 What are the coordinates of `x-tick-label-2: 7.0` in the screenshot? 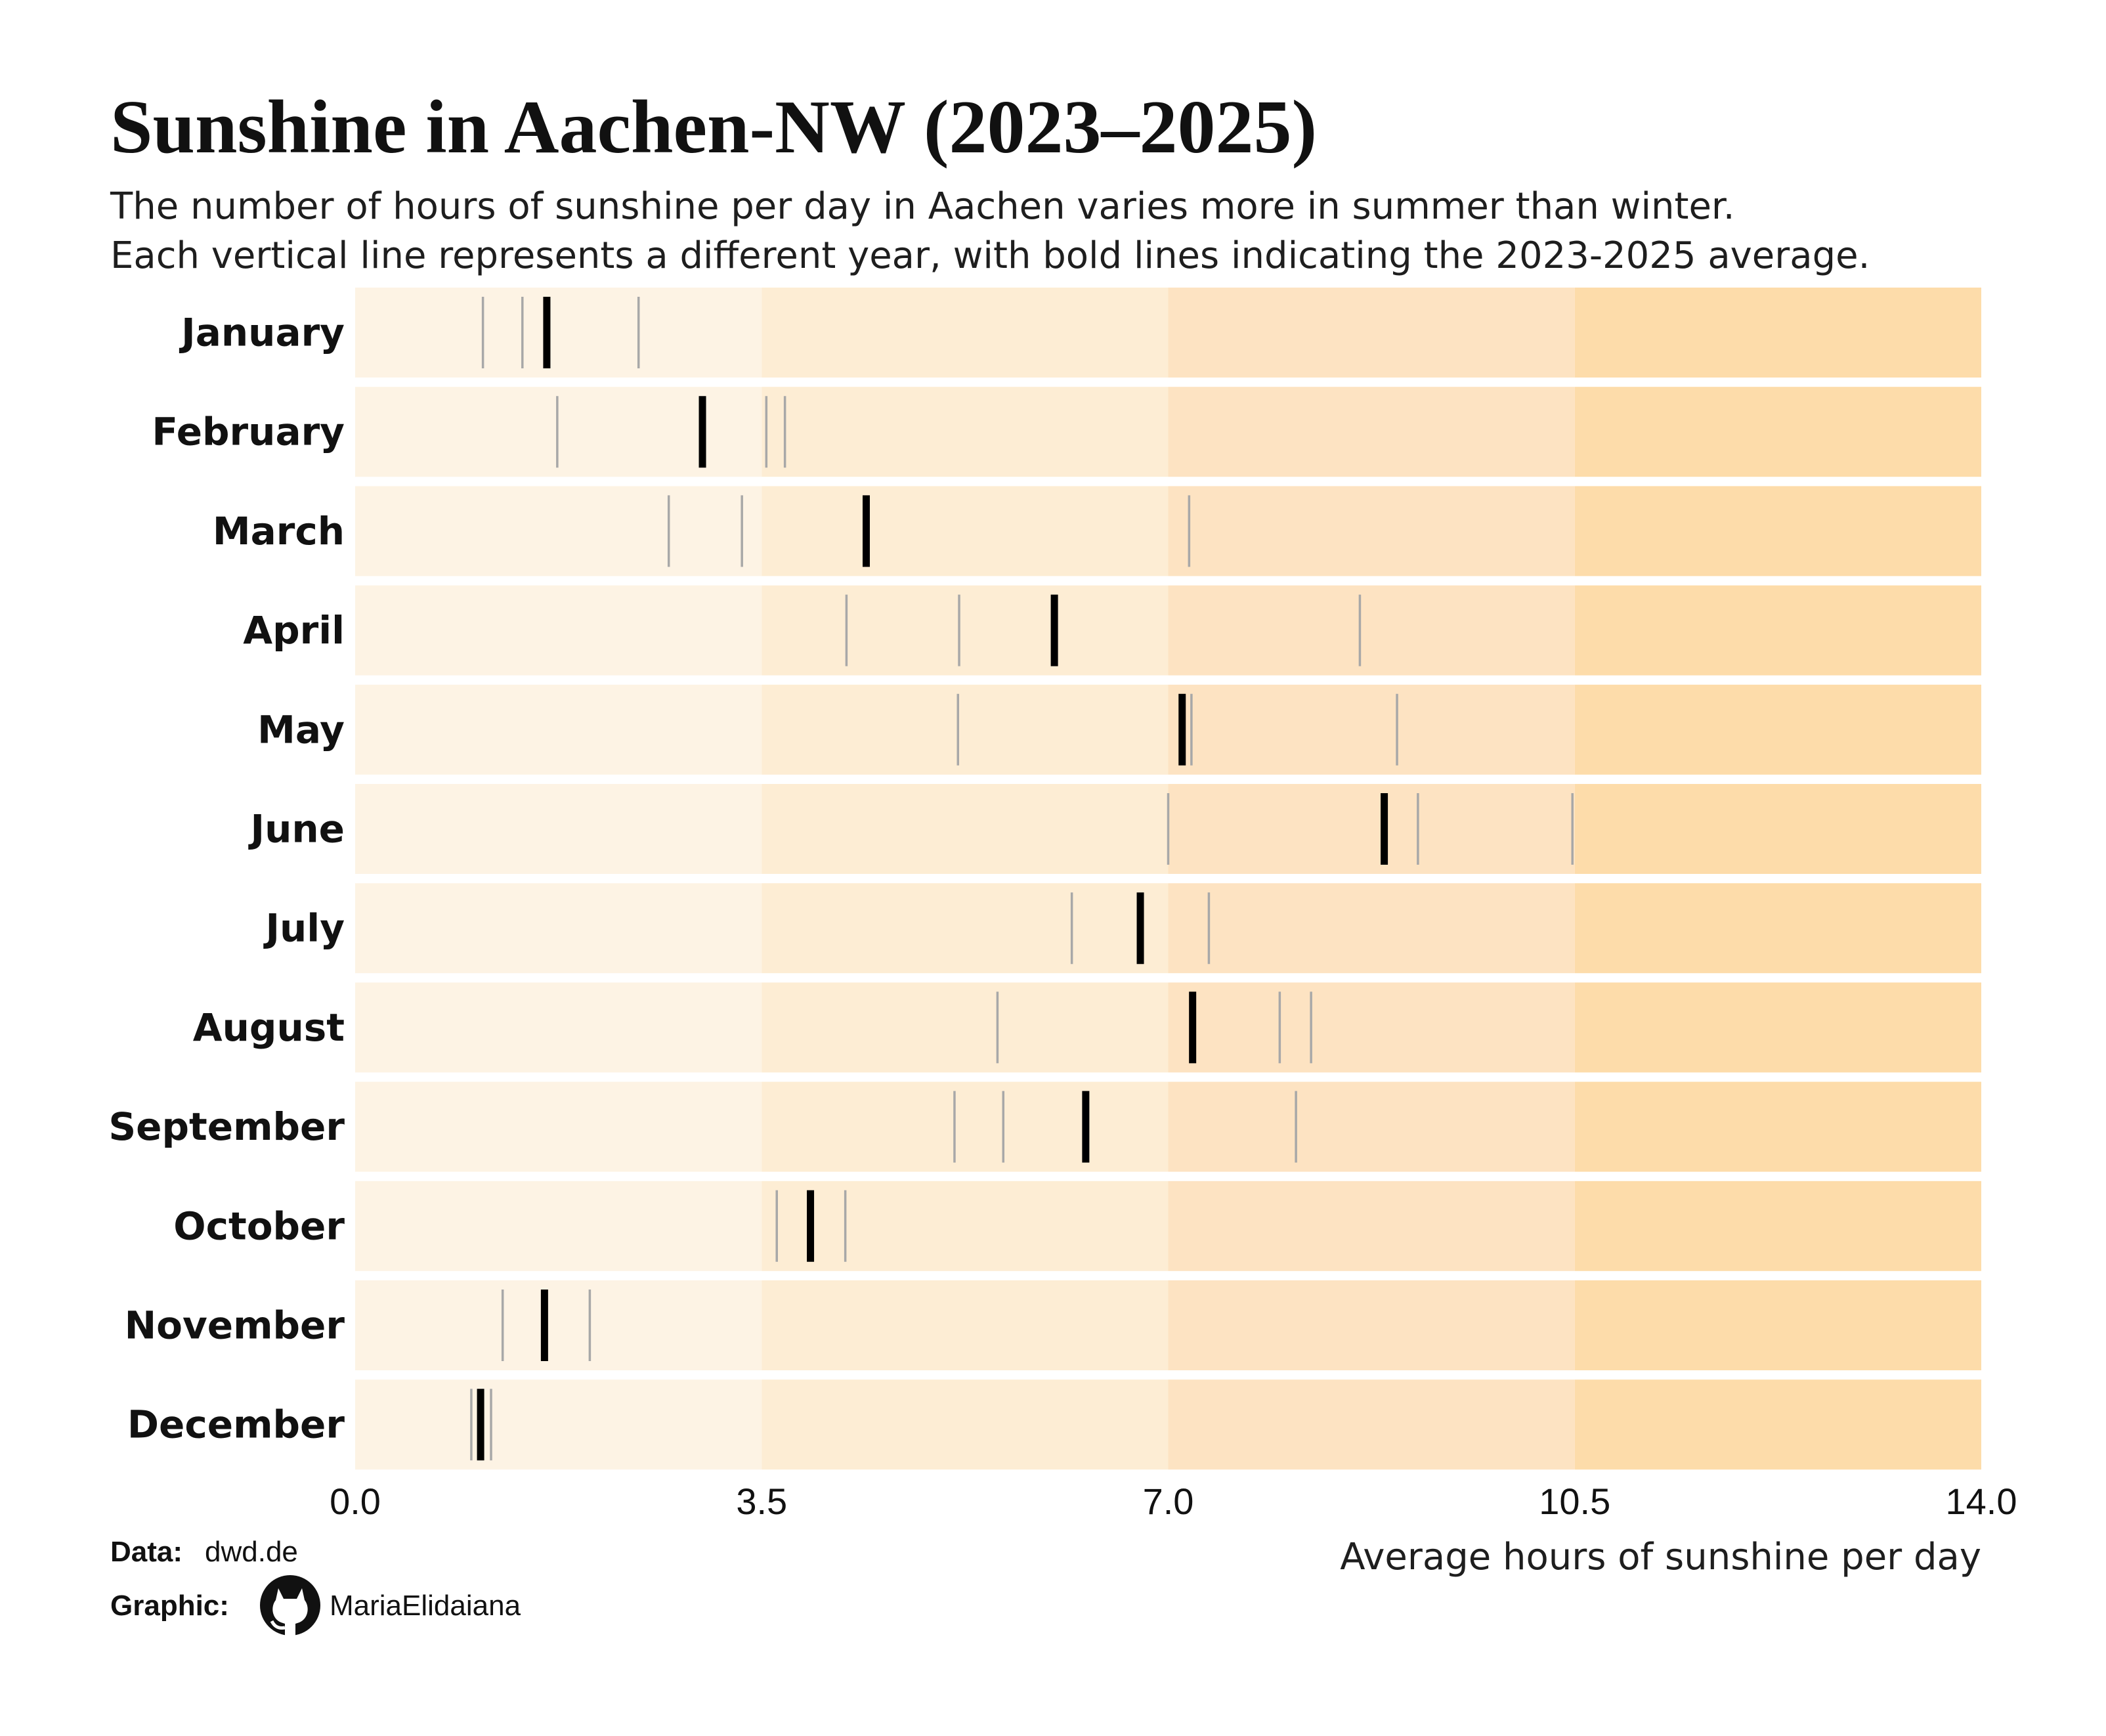 It's located at (1168, 1501).